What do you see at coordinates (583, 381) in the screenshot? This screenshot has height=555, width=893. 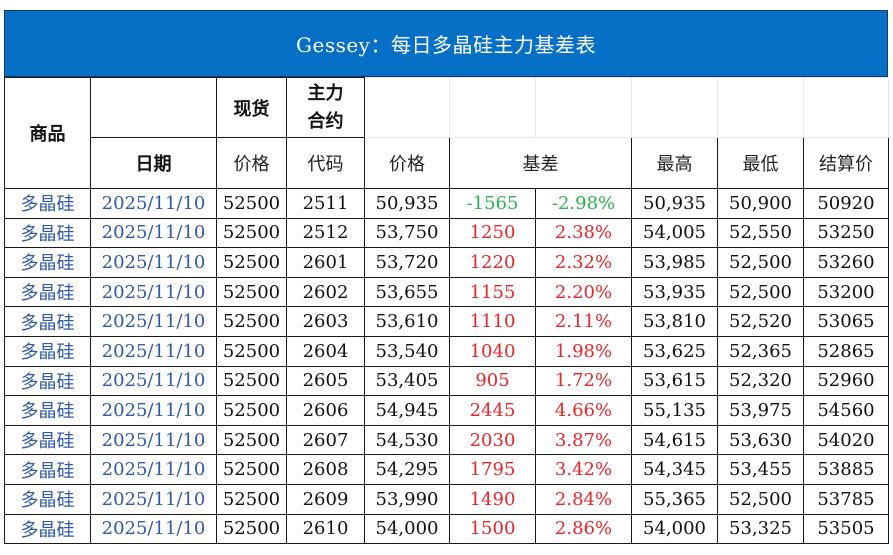 I see `basis-pct-cell: 1.72%` at bounding box center [583, 381].